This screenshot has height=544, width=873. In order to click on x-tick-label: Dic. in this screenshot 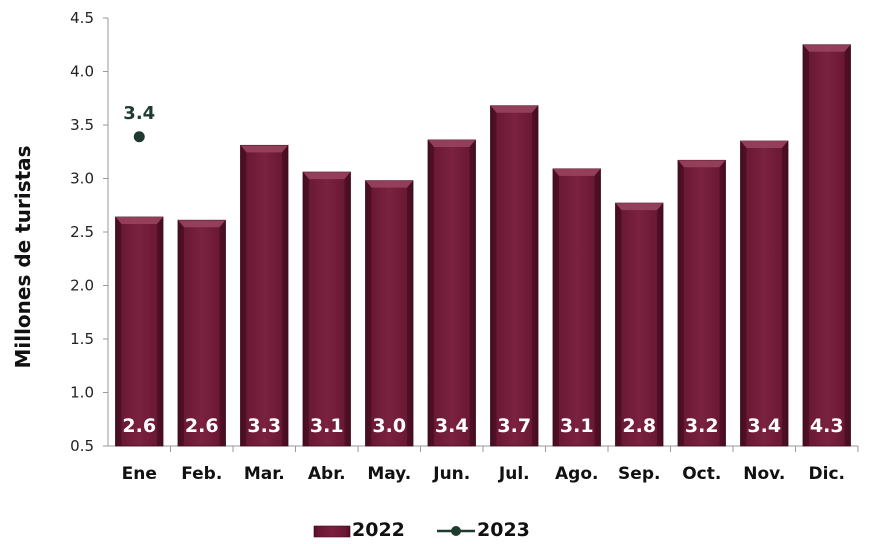, I will do `click(827, 474)`.